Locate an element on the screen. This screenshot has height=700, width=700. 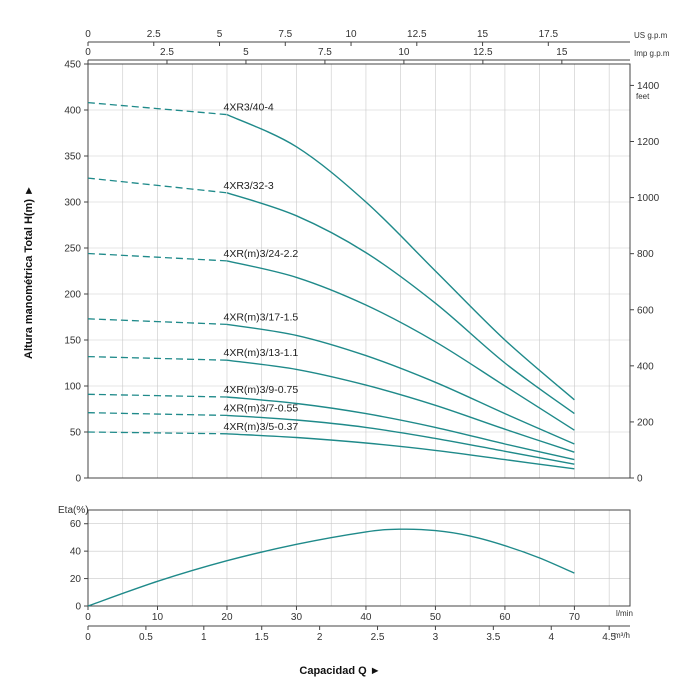
curve-label: 4XR(m)3/17-1.5 is located at coordinates (261, 317).